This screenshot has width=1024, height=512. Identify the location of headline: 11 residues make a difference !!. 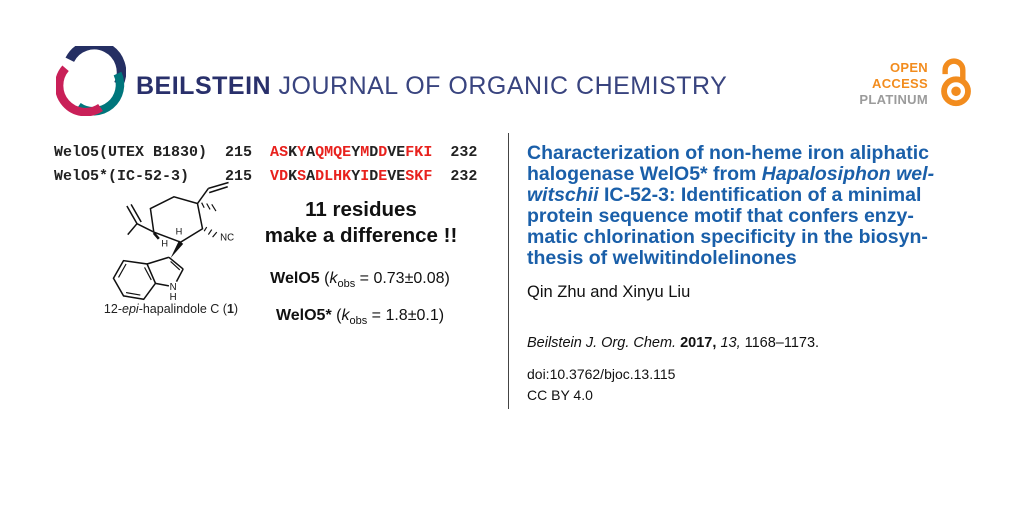
(361, 223).